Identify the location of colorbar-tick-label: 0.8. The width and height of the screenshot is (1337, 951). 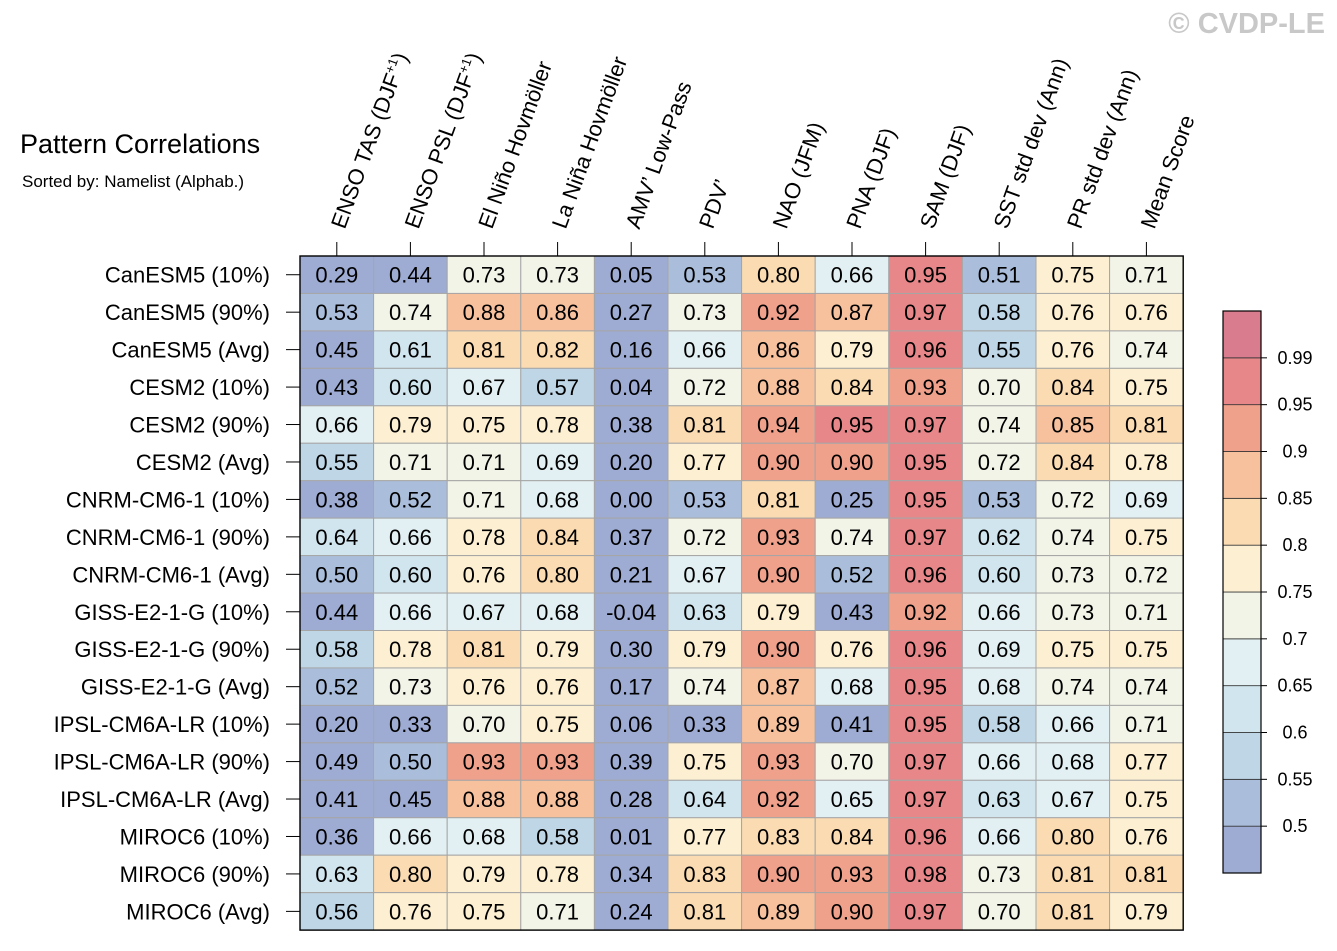
(1294, 545).